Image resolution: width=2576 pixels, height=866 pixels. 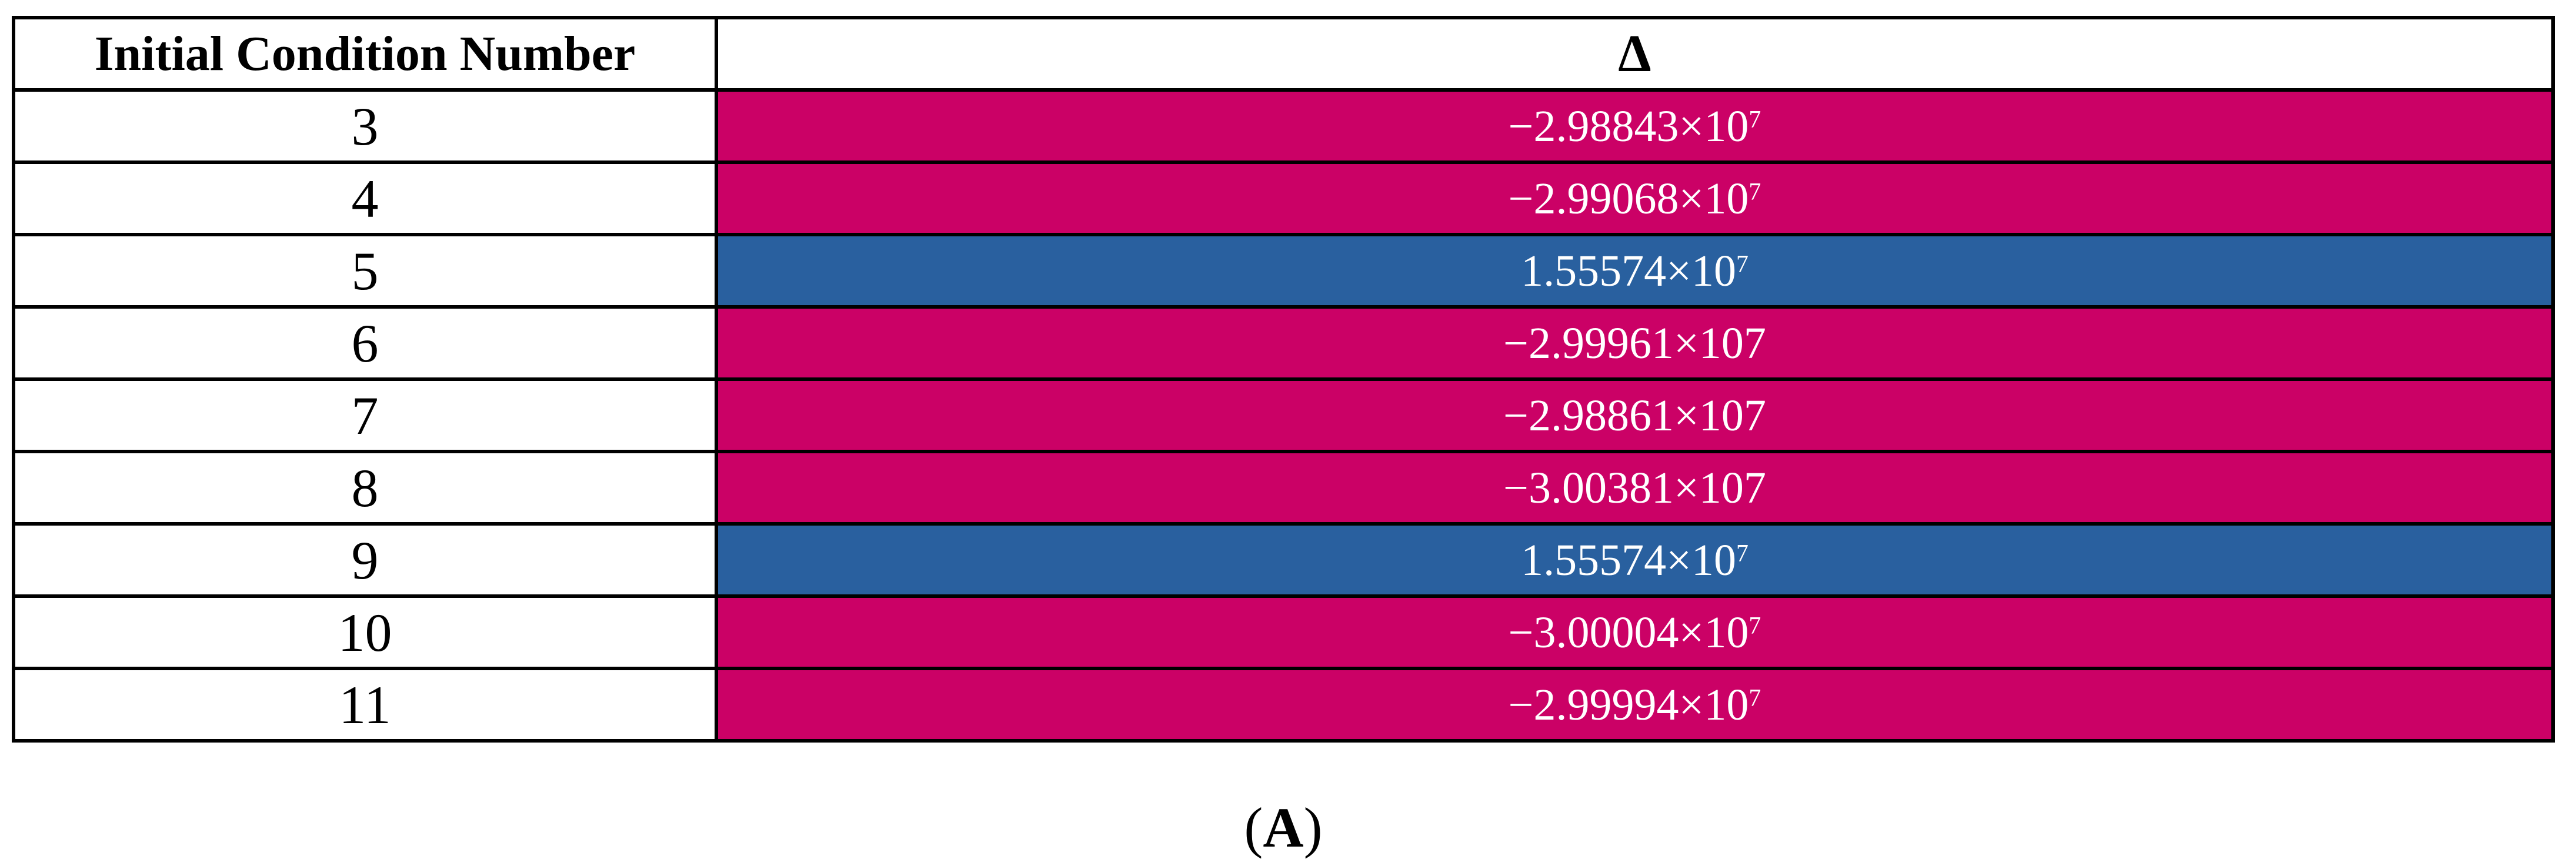 I want to click on table-row: 8 −3.00381×107, so click(x=1283, y=488).